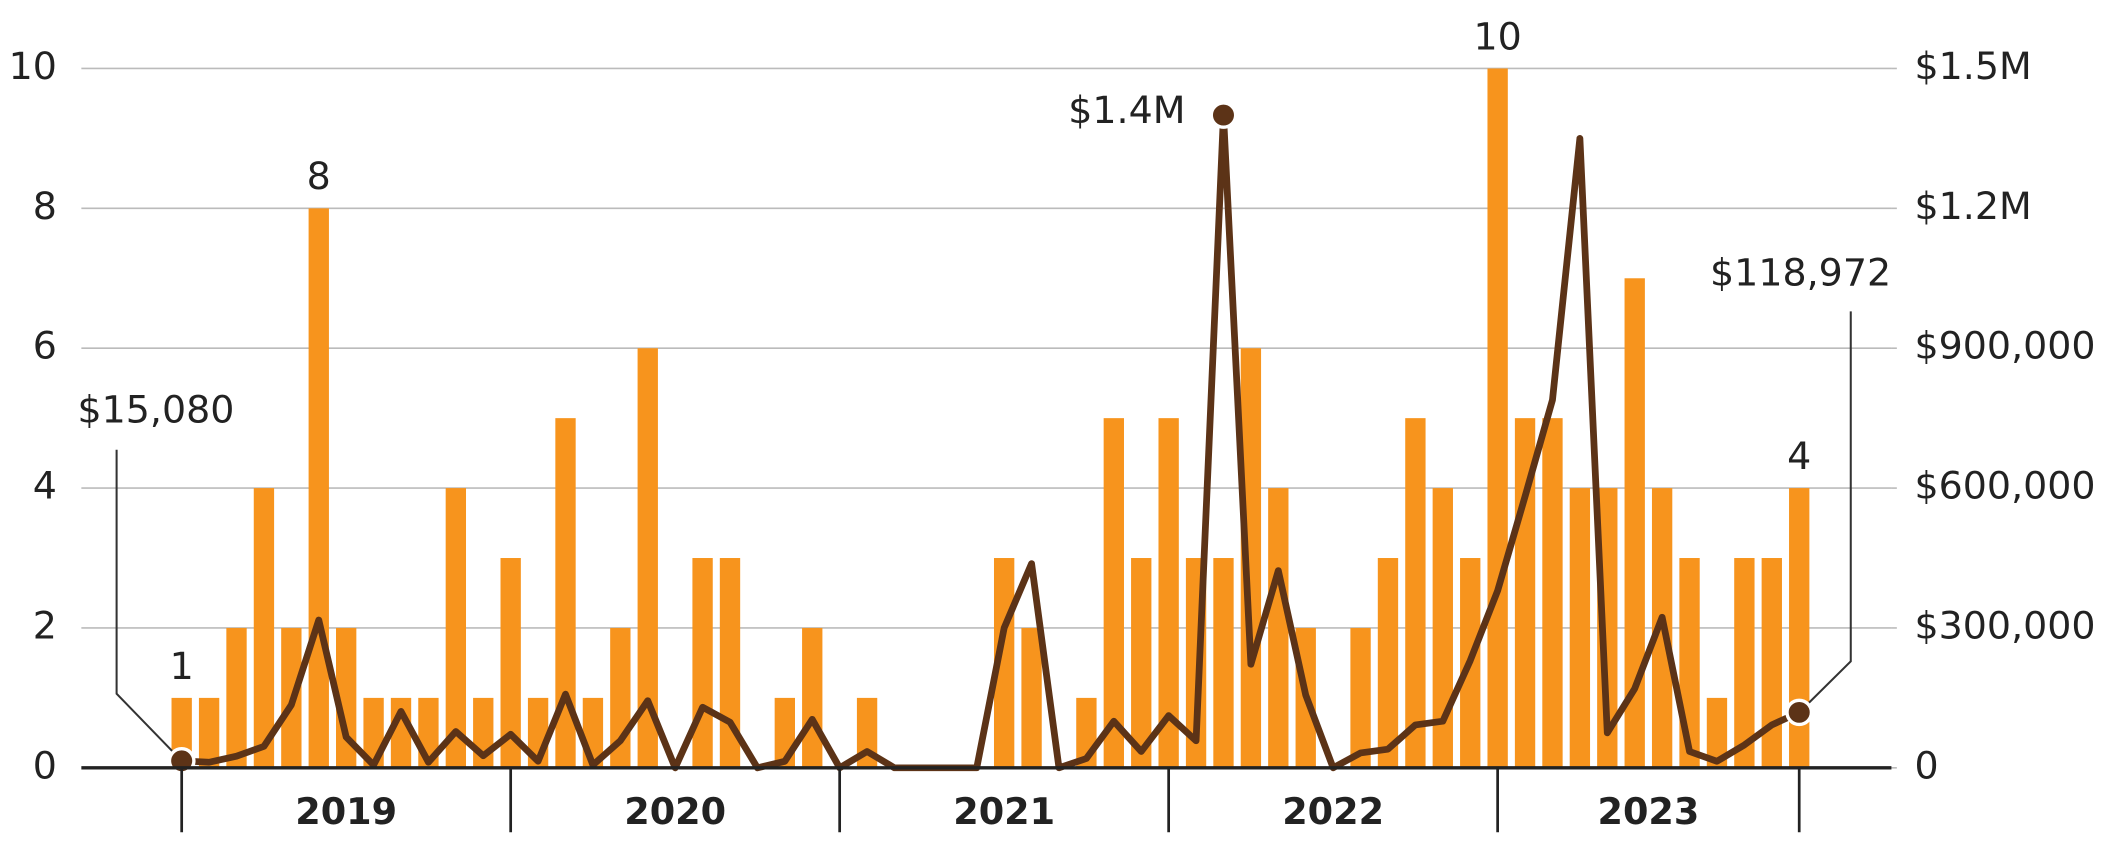  What do you see at coordinates (675, 811) in the screenshot?
I see `year-label: 2020` at bounding box center [675, 811].